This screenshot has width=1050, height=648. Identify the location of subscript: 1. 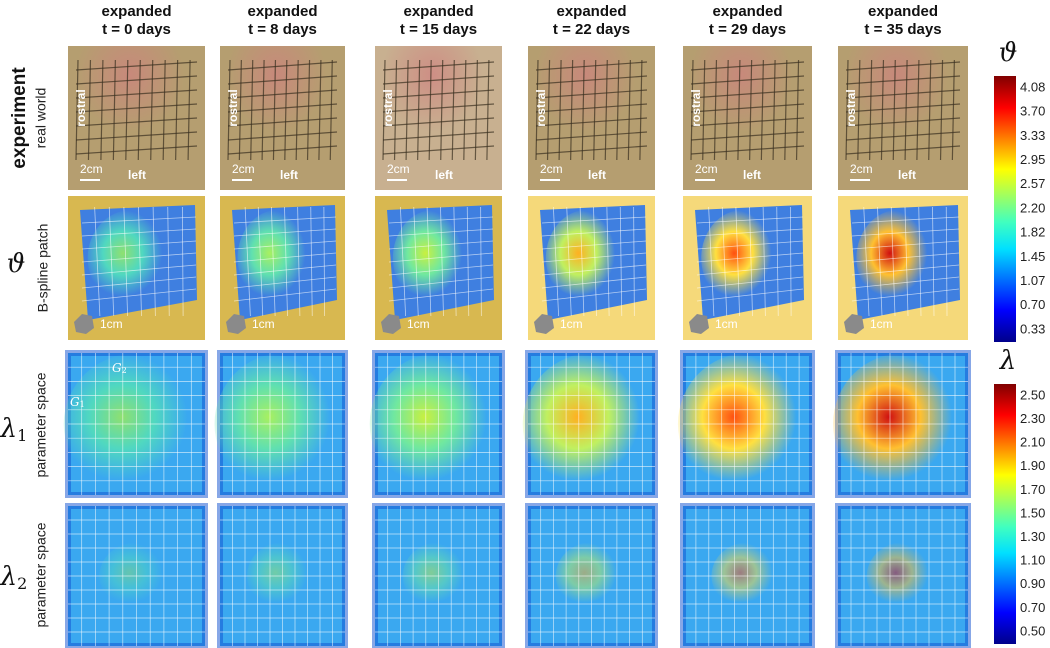
(22, 435).